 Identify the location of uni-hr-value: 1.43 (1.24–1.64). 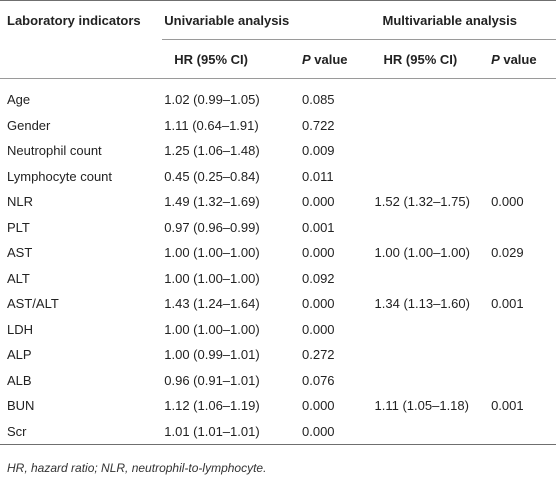
(212, 304).